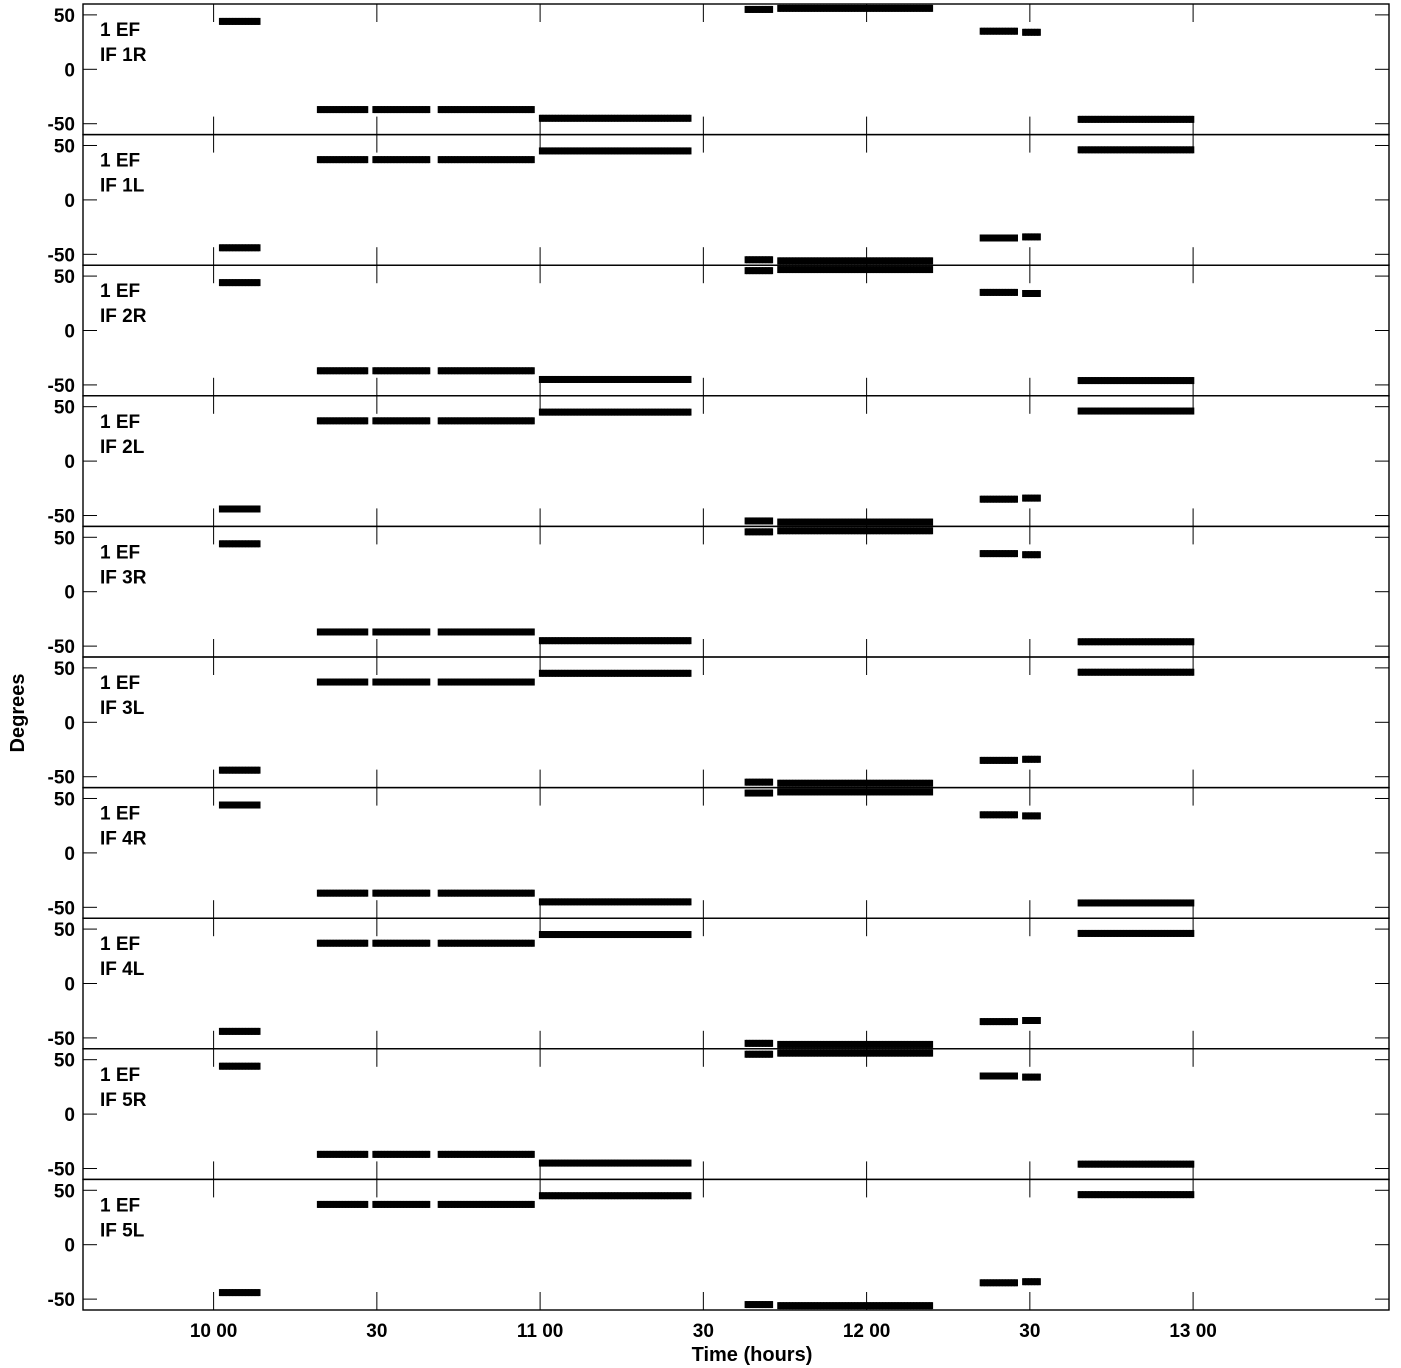 The image size is (1401, 1368). Describe the element at coordinates (120, 422) in the screenshot. I see `panel-title-line: 1 EF` at that location.